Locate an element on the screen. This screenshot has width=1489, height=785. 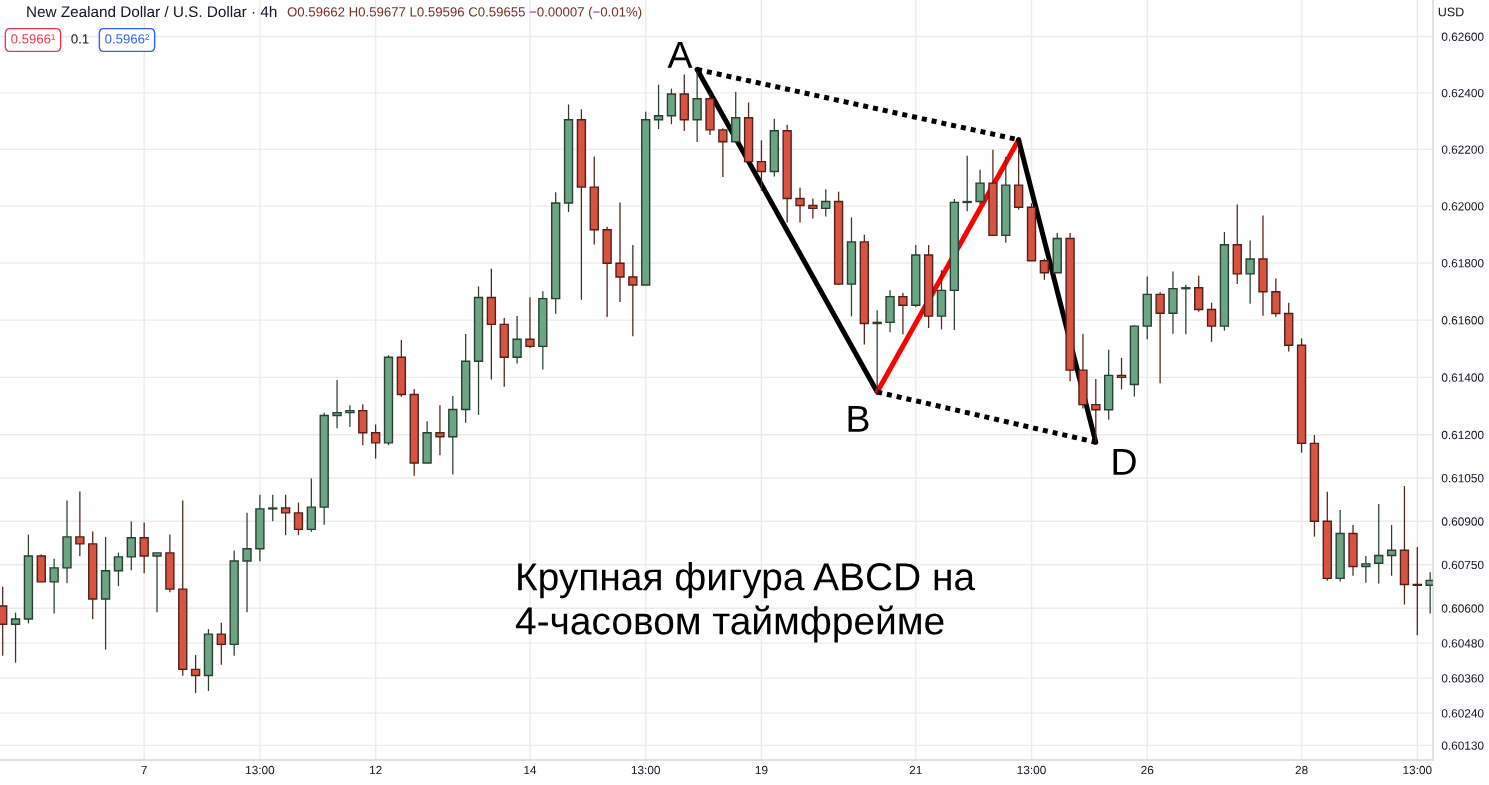
y-tick-label: 0.60600 is located at coordinates (1462, 608).